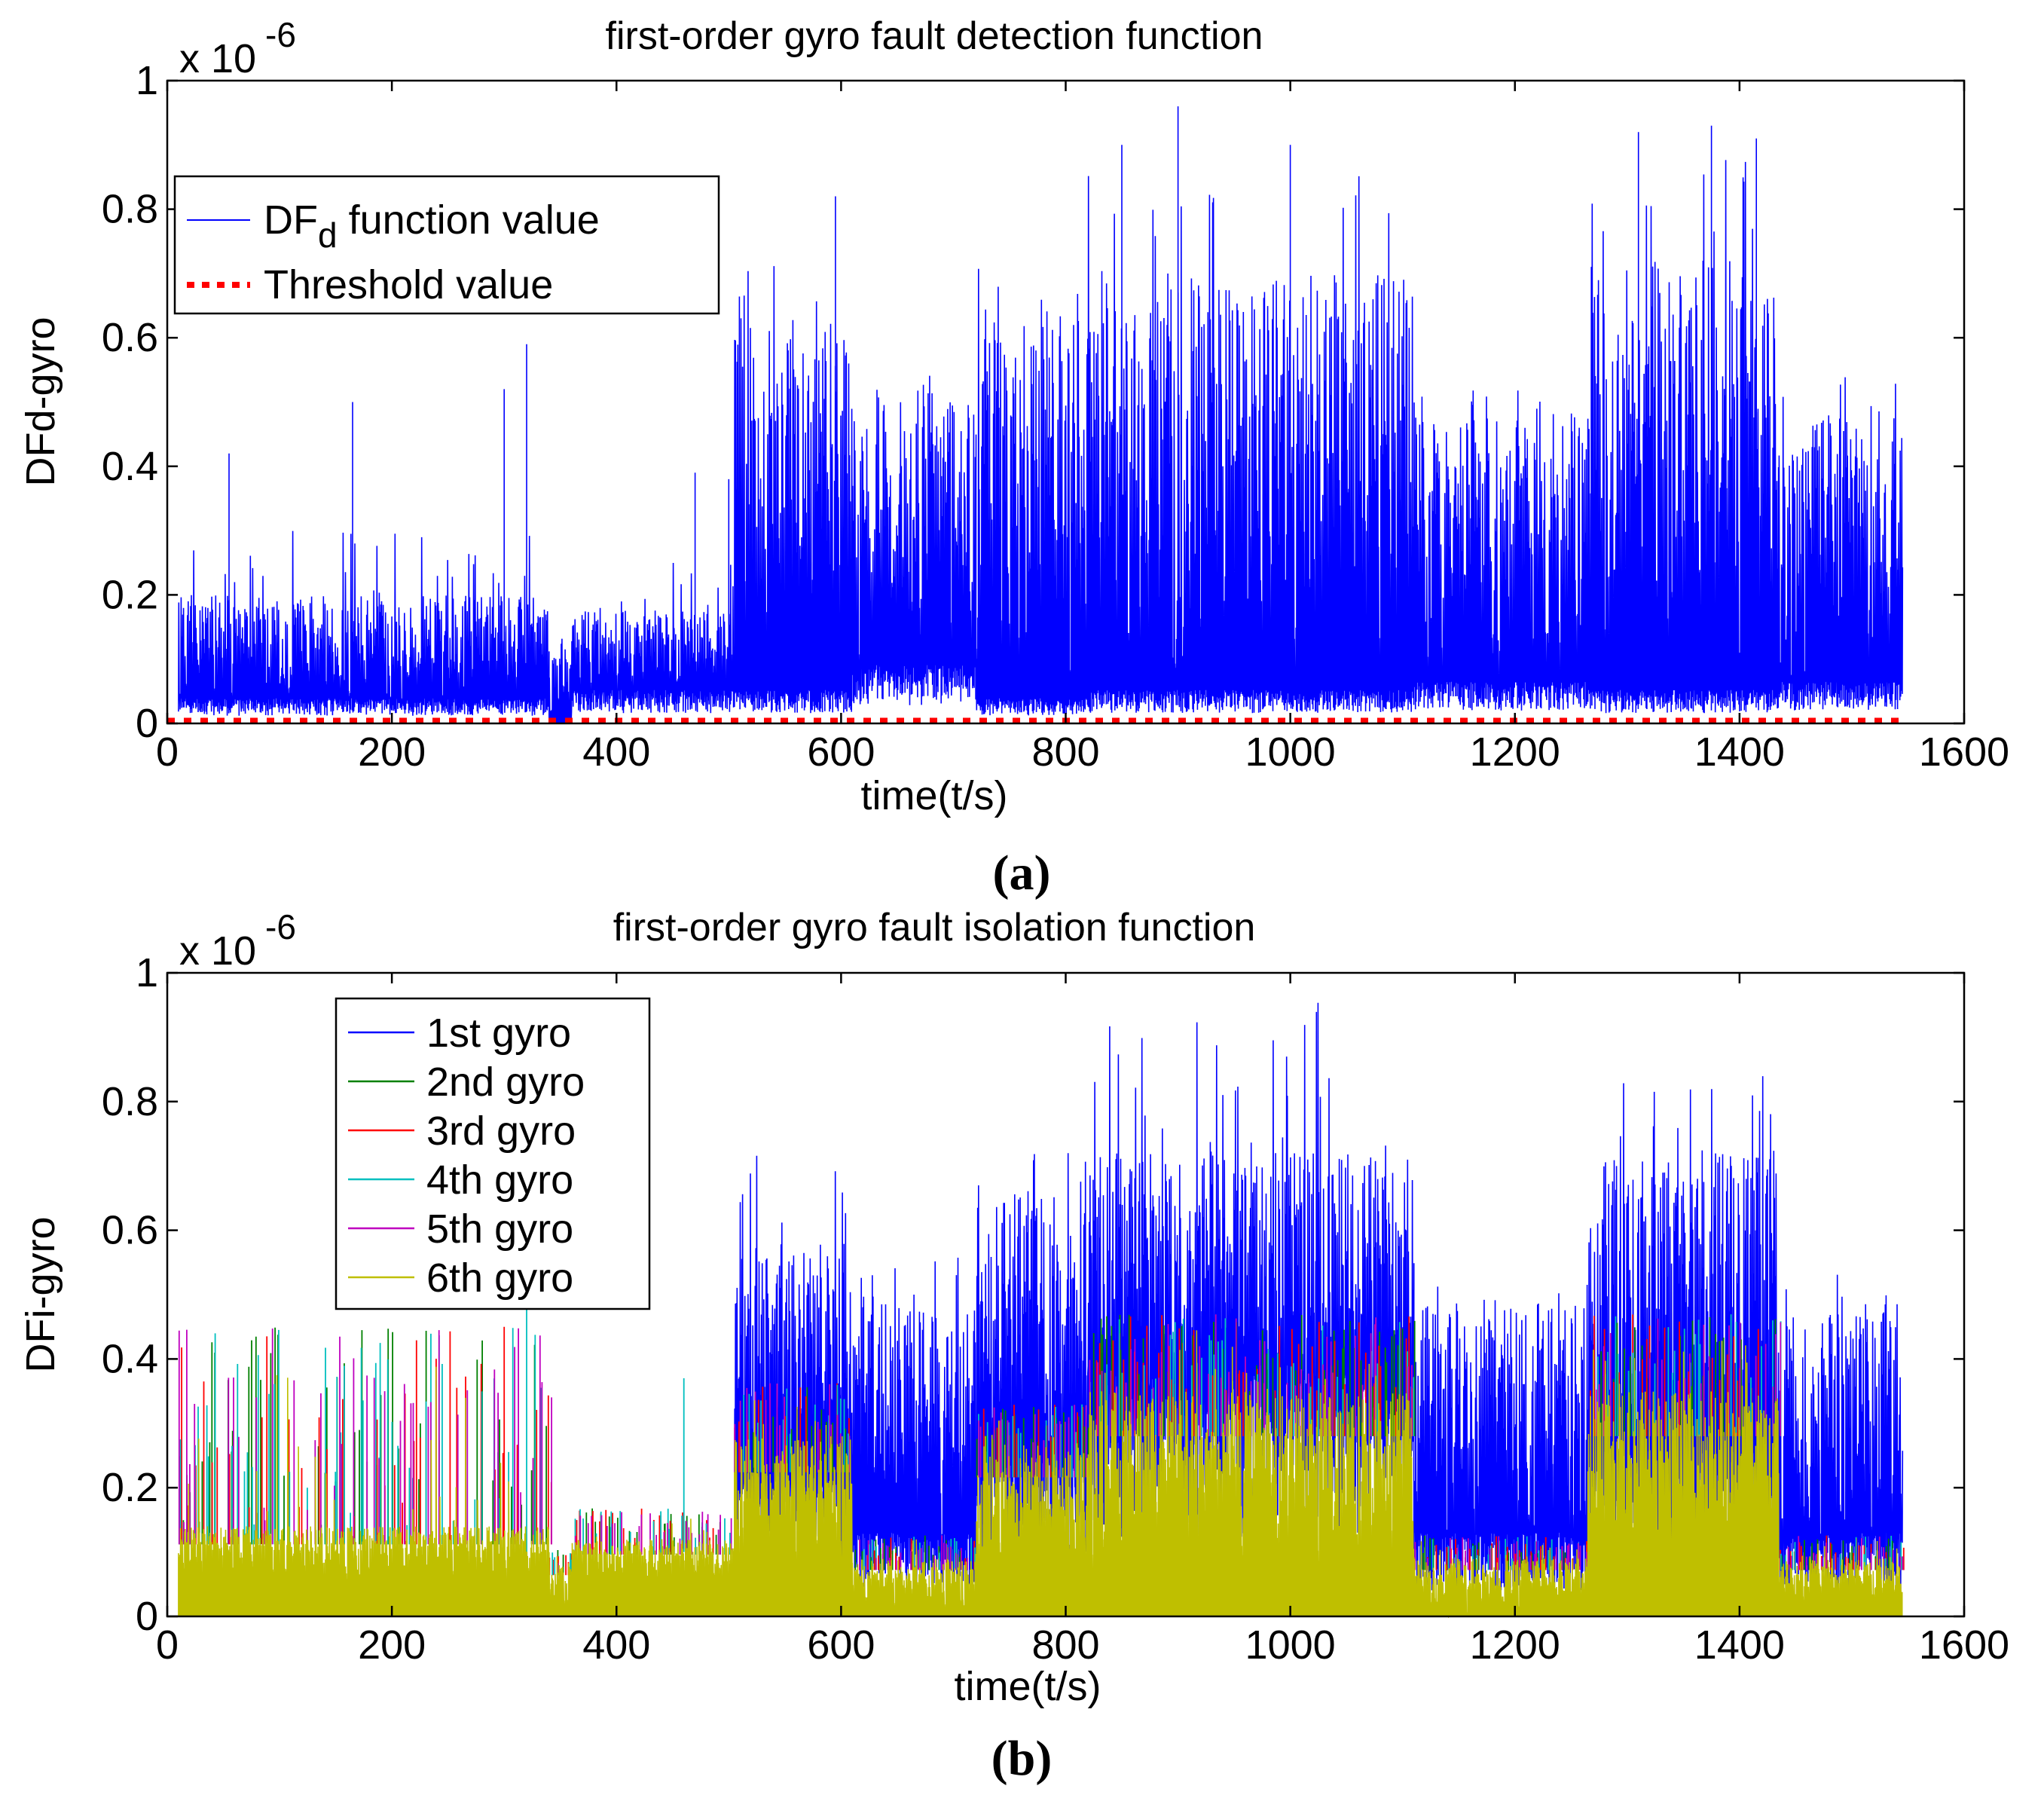 The height and width of the screenshot is (1798, 2044). I want to click on chart-b-xtick-label: 1000, so click(1290, 1645).